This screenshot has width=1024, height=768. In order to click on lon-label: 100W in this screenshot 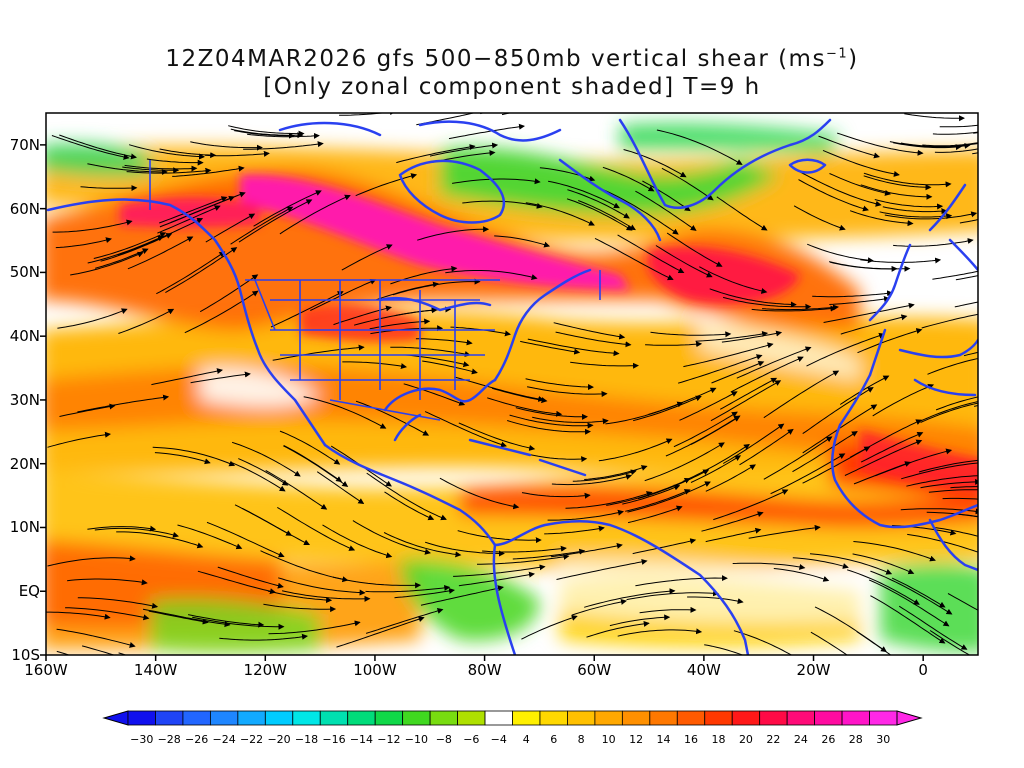, I will do `click(375, 670)`.